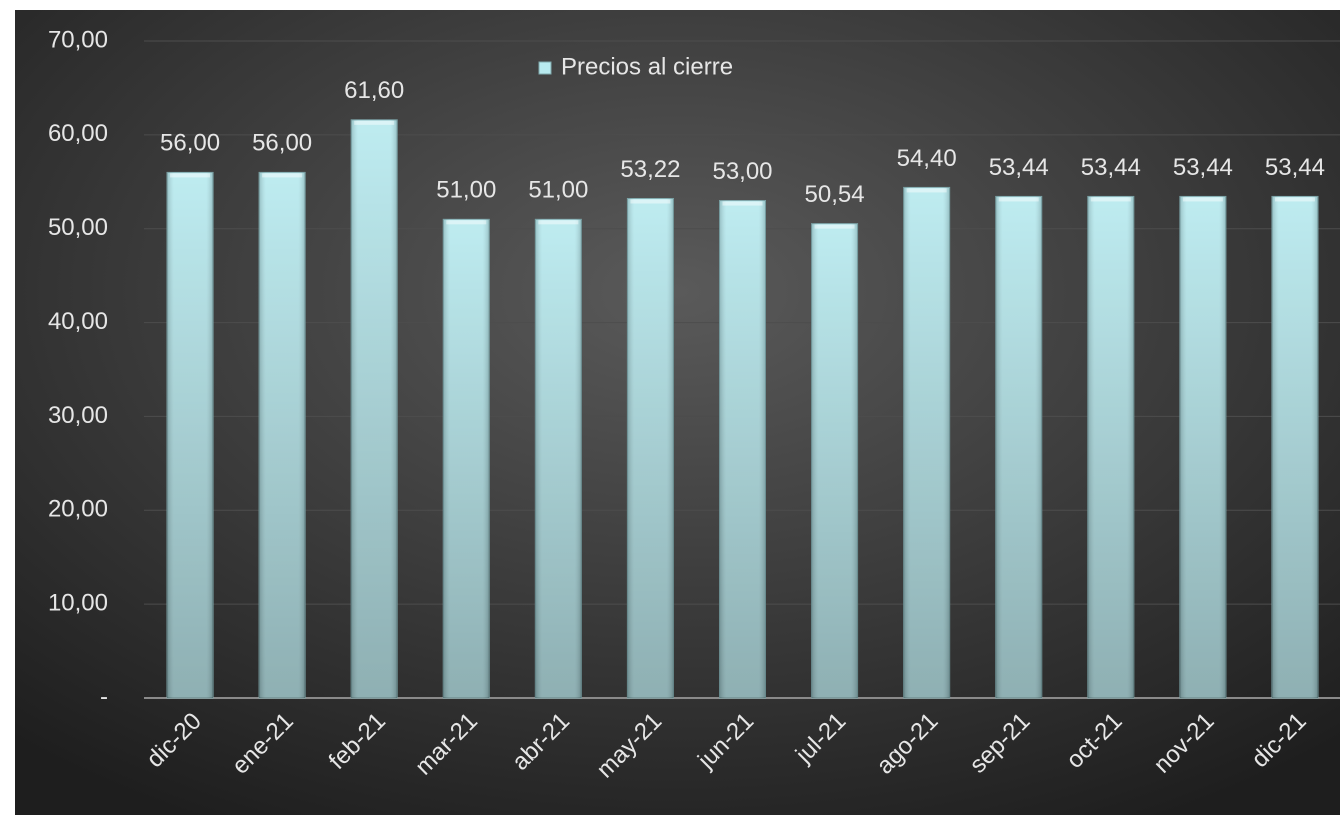 The height and width of the screenshot is (826, 1340). Describe the element at coordinates (78, 133) in the screenshot. I see `y-tick-label: 60,00` at that location.